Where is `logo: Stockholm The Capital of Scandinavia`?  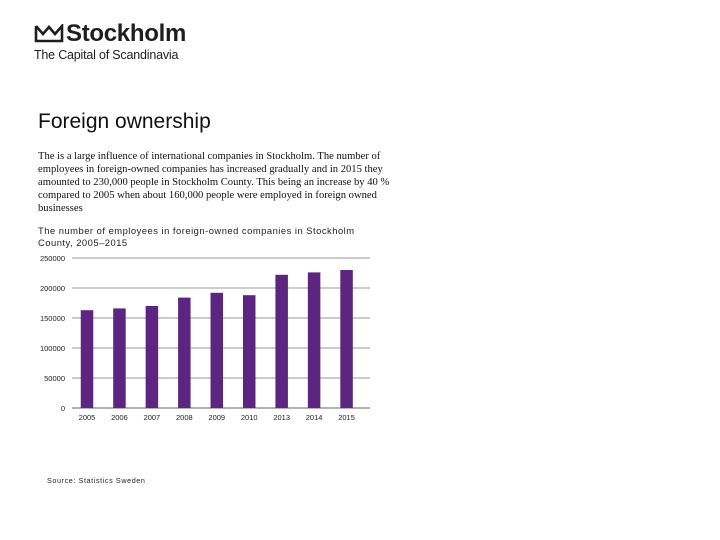 logo: Stockholm The Capital of Scandinavia is located at coordinates (110, 41).